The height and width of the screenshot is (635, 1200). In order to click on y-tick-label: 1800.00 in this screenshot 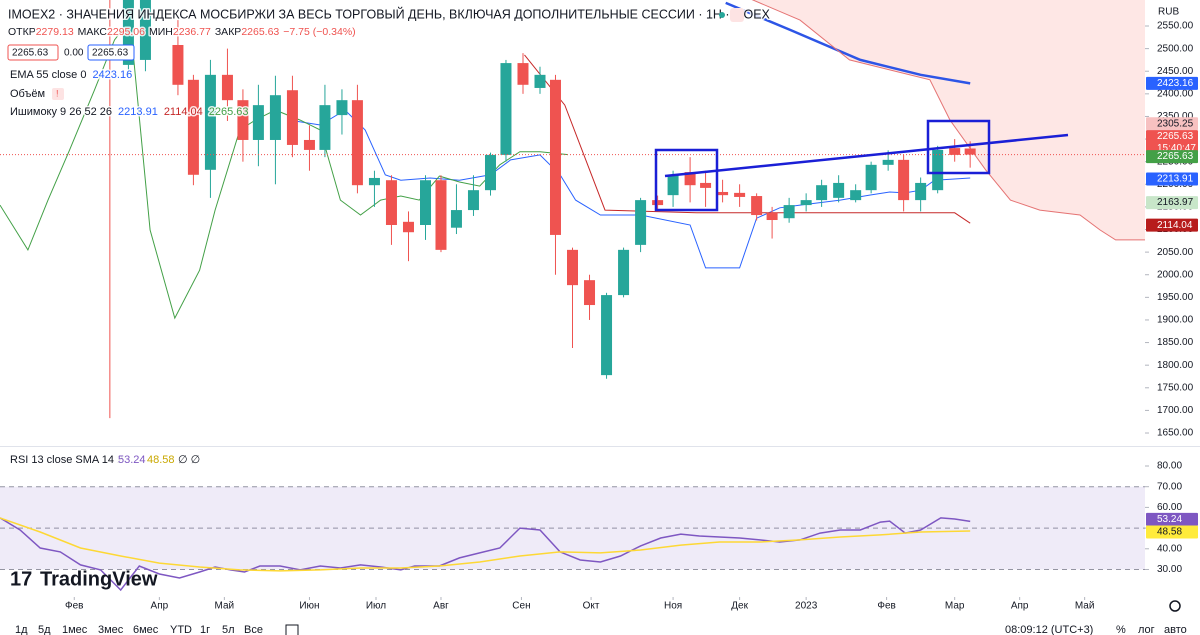, I will do `click(1175, 365)`.